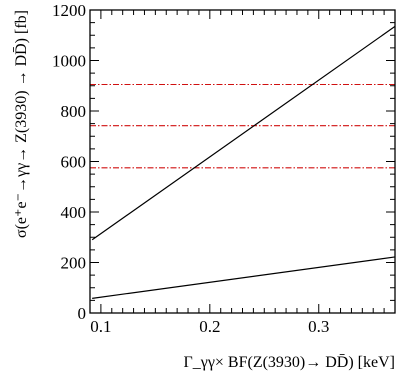 The height and width of the screenshot is (374, 401). I want to click on y-tick-label: 400, so click(74, 212).